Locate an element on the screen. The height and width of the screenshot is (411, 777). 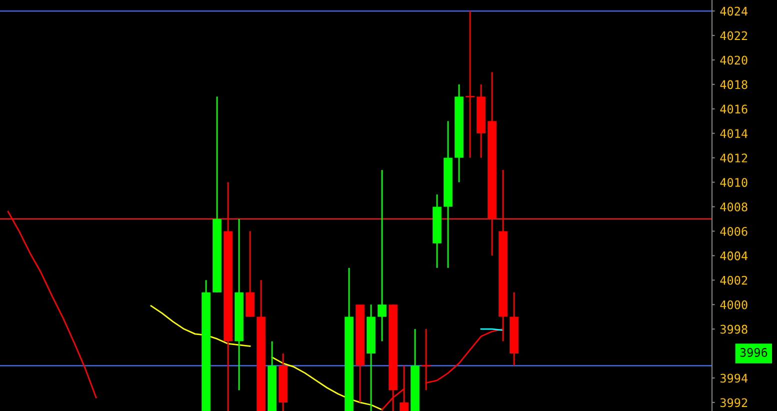
y-tick-label: 4002 is located at coordinates (734, 280).